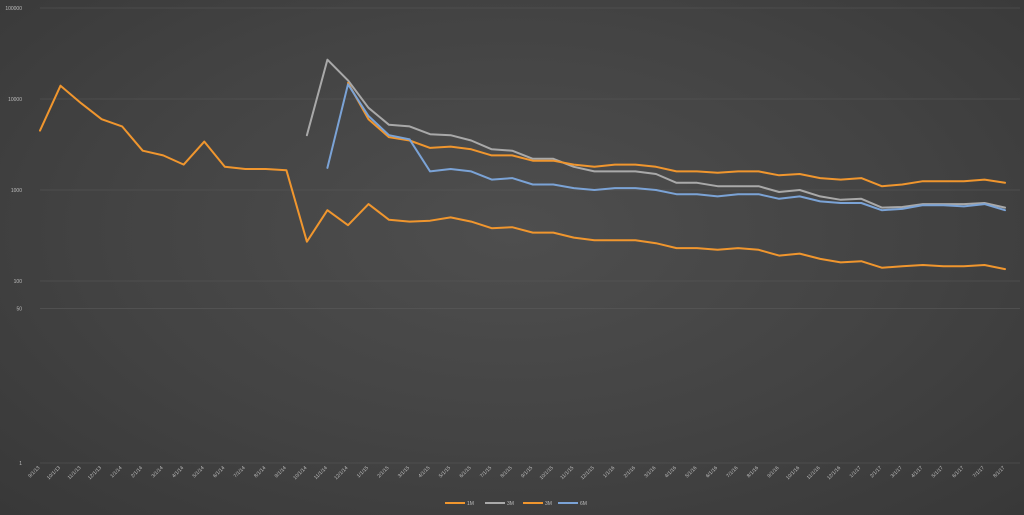 This screenshot has width=1024, height=515. What do you see at coordinates (16, 191) in the screenshot?
I see `y-tick-label: 1000` at bounding box center [16, 191].